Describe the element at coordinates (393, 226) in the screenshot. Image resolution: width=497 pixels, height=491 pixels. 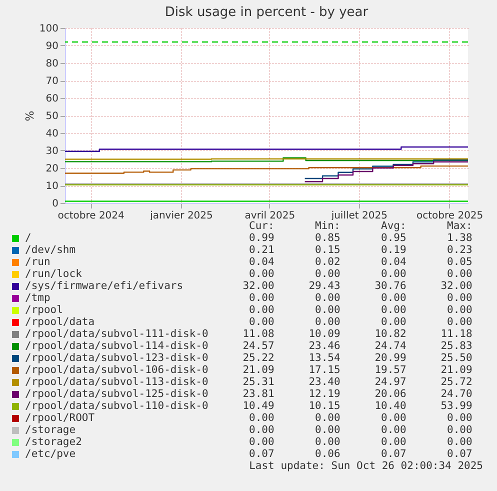
I see `text: Avg:` at that location.